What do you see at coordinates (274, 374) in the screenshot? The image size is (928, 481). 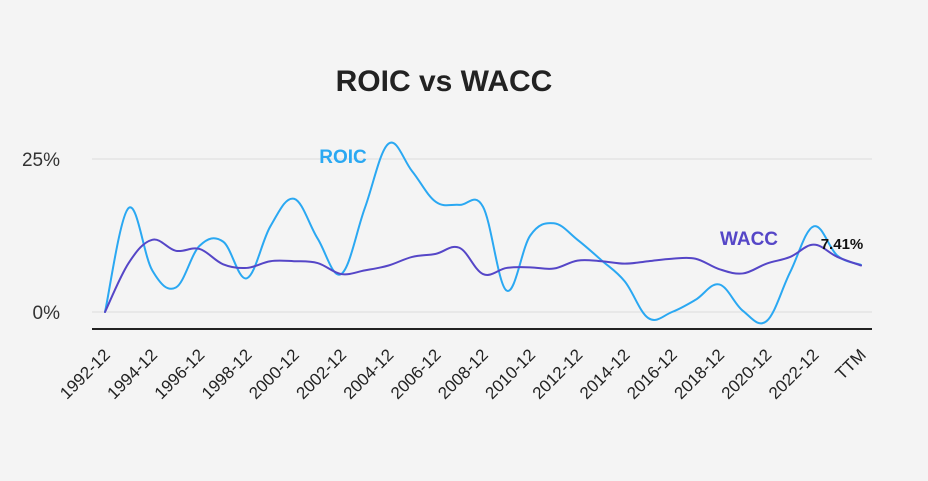 I see `x-tick-label: 2000-12` at bounding box center [274, 374].